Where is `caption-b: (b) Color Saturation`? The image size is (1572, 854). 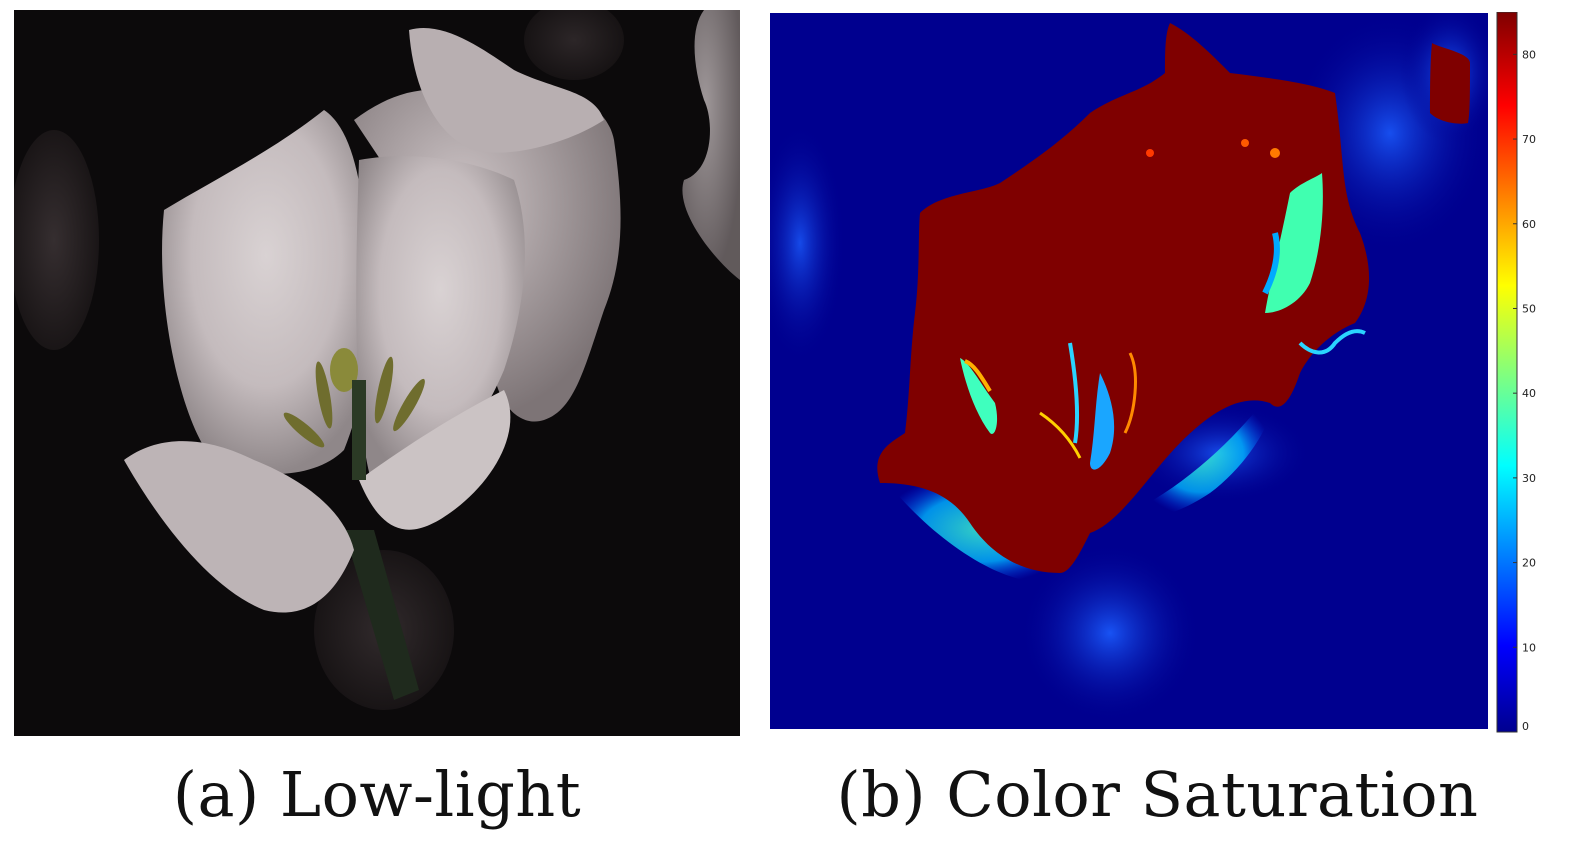 caption-b: (b) Color Saturation is located at coordinates (1157, 794).